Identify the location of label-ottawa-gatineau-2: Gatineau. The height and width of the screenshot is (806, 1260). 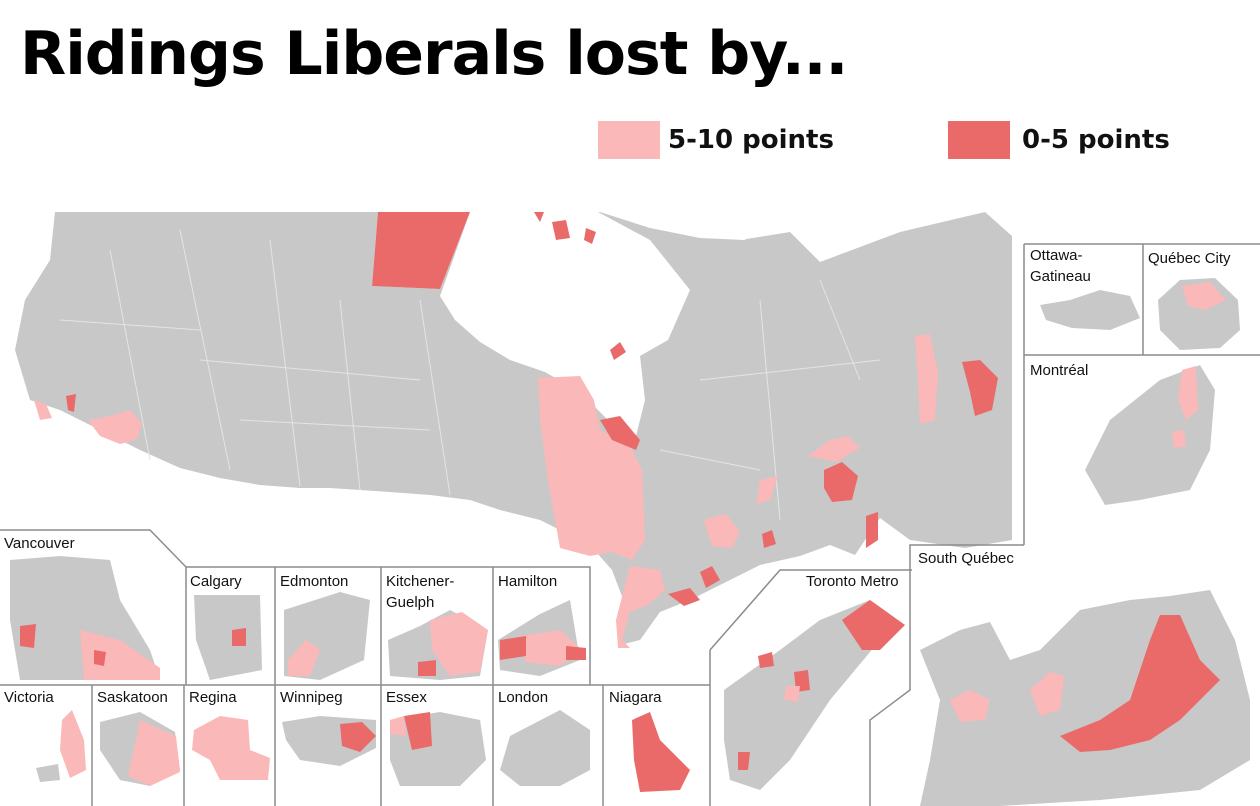
(1060, 276).